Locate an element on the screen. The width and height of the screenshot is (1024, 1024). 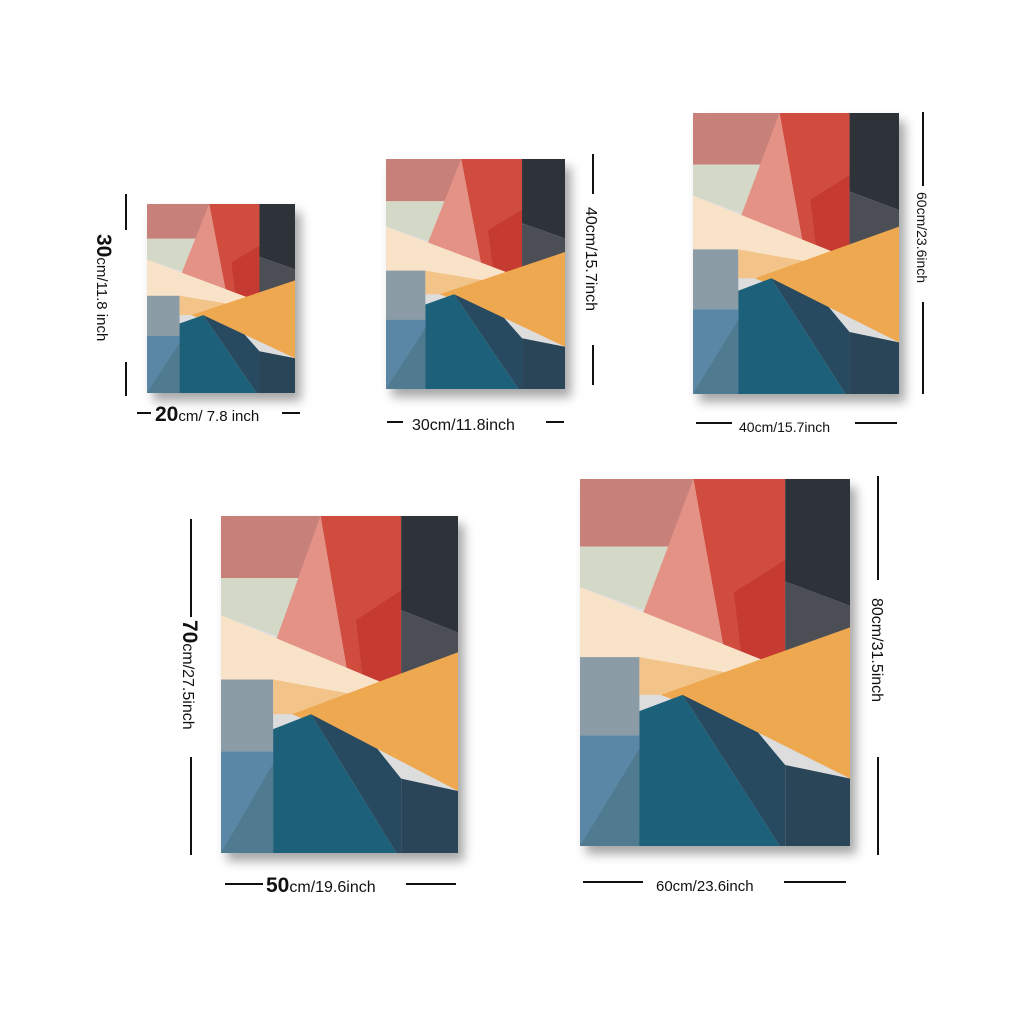
poster-20x30 is located at coordinates (221, 298).